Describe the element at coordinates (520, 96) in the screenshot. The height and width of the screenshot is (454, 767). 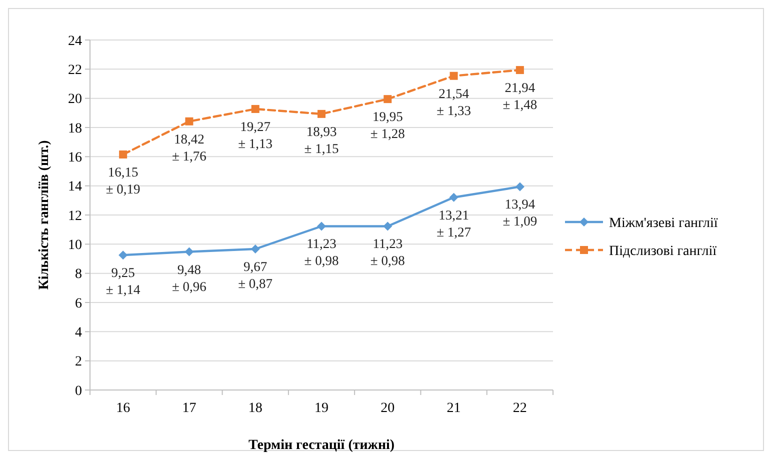
I see `data-label: 21,94 ± 1,48` at that location.